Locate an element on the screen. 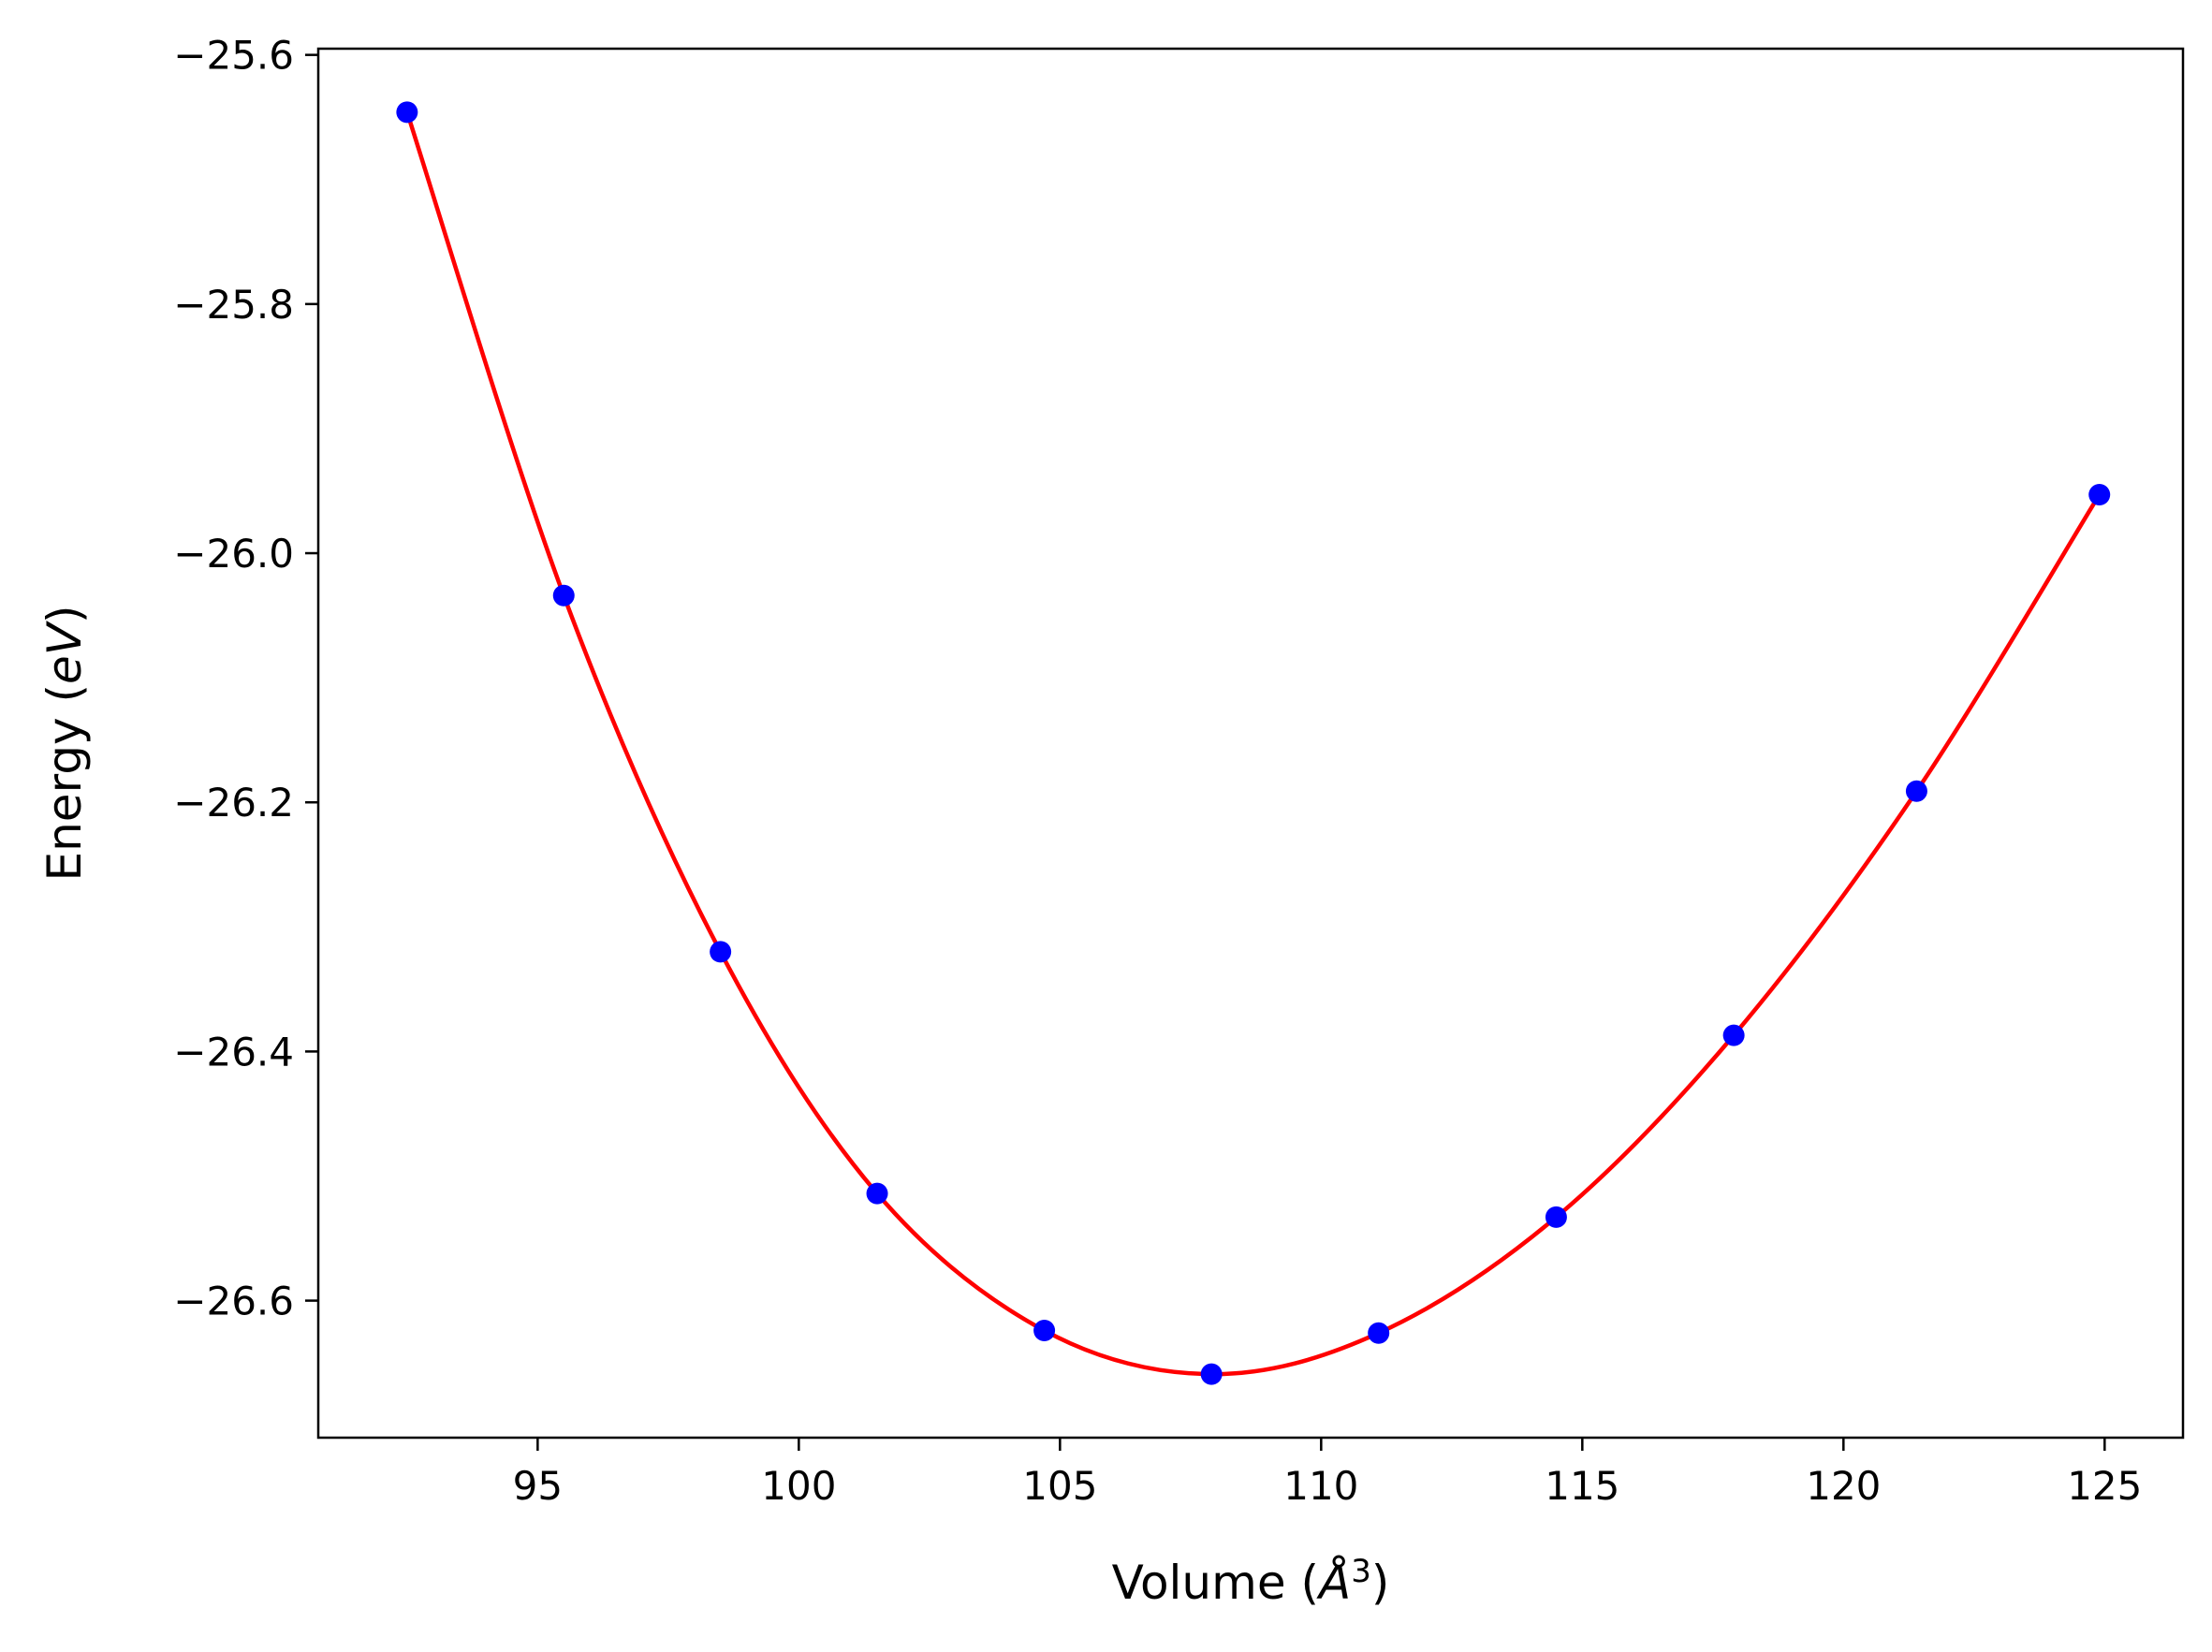  x-tick-label: 115 is located at coordinates (1582, 1486).